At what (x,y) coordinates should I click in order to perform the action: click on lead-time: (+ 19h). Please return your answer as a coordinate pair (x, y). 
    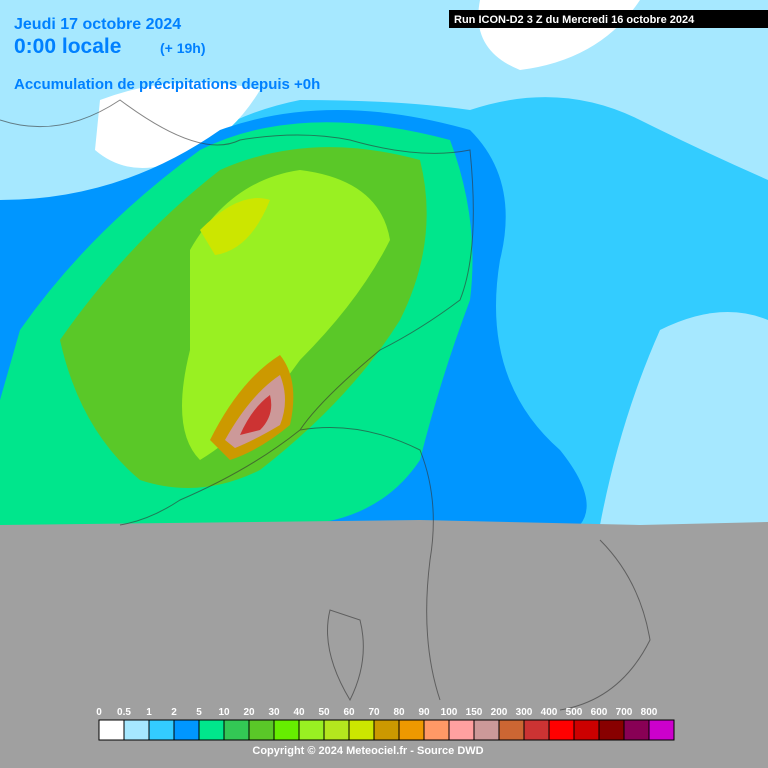
    Looking at the image, I should click on (183, 48).